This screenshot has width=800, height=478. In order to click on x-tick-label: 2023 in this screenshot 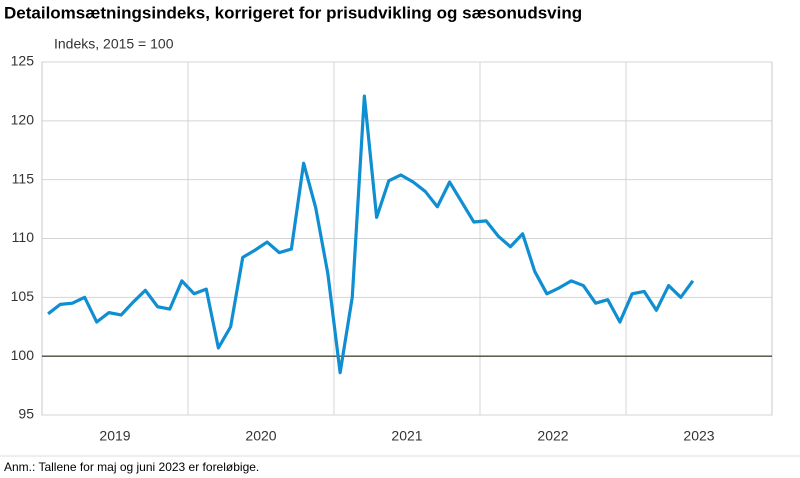, I will do `click(698, 436)`.